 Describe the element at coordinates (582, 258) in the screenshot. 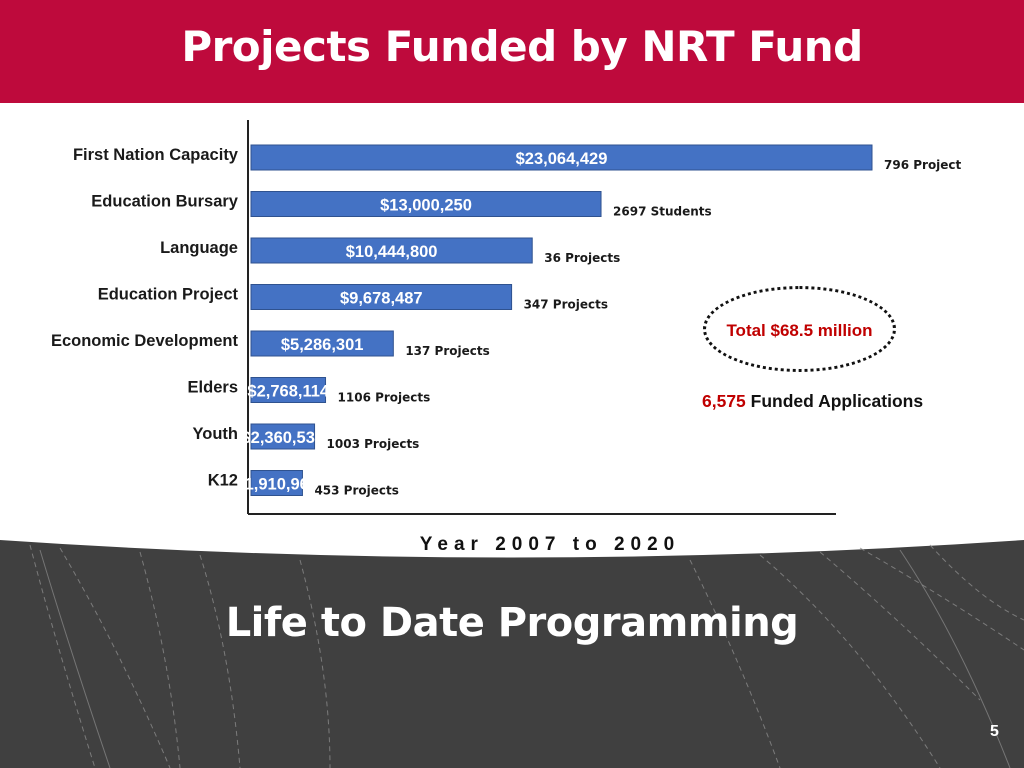

I see `note-label-2: 36 Projects` at that location.